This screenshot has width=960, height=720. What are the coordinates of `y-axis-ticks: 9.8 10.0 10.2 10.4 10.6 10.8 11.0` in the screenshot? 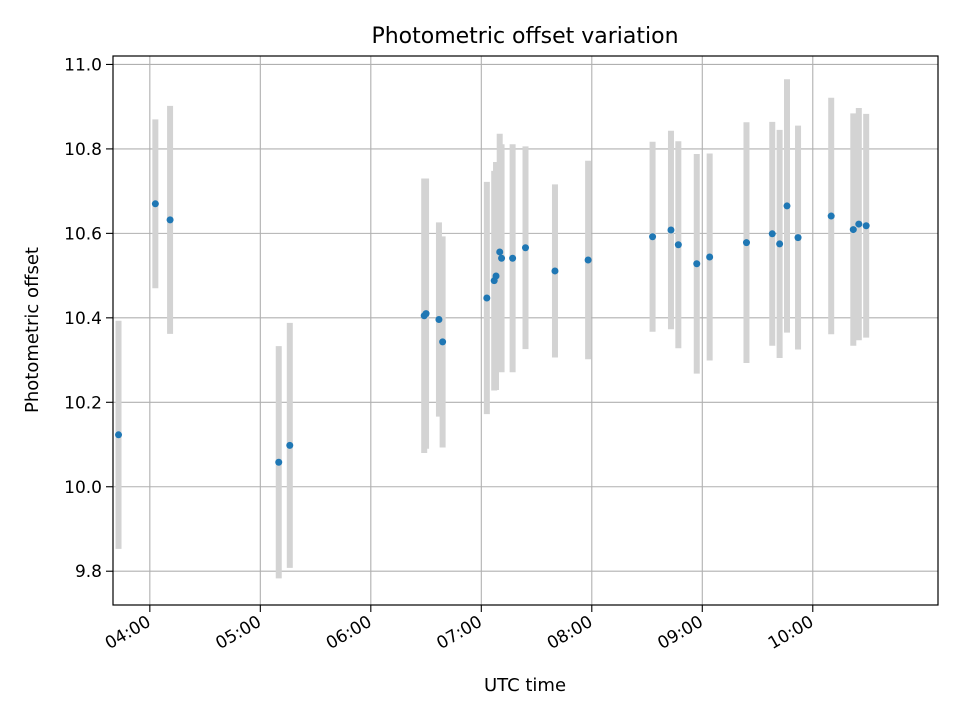 It's located at (88, 318).